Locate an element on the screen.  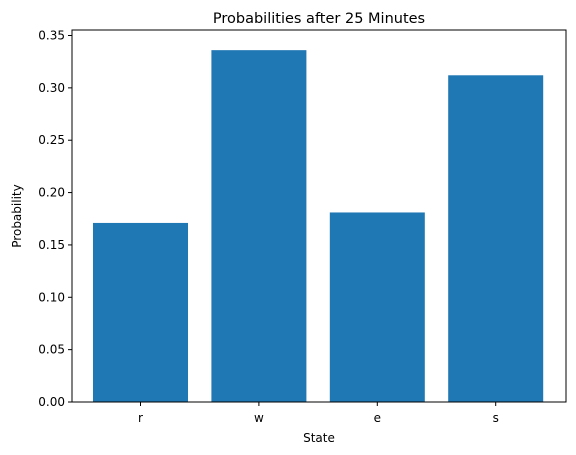
bar-r is located at coordinates (140, 312).